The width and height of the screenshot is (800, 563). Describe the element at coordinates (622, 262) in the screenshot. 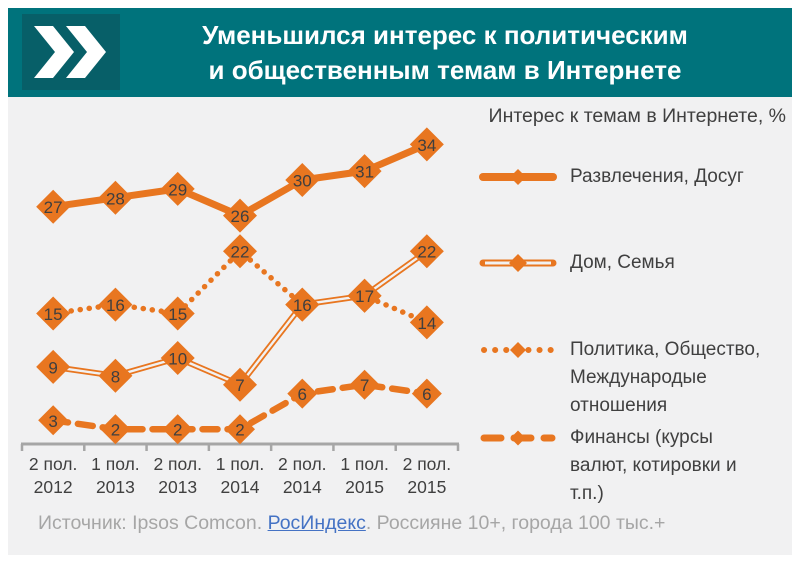

I see `legend-label: Дом, Семья` at that location.